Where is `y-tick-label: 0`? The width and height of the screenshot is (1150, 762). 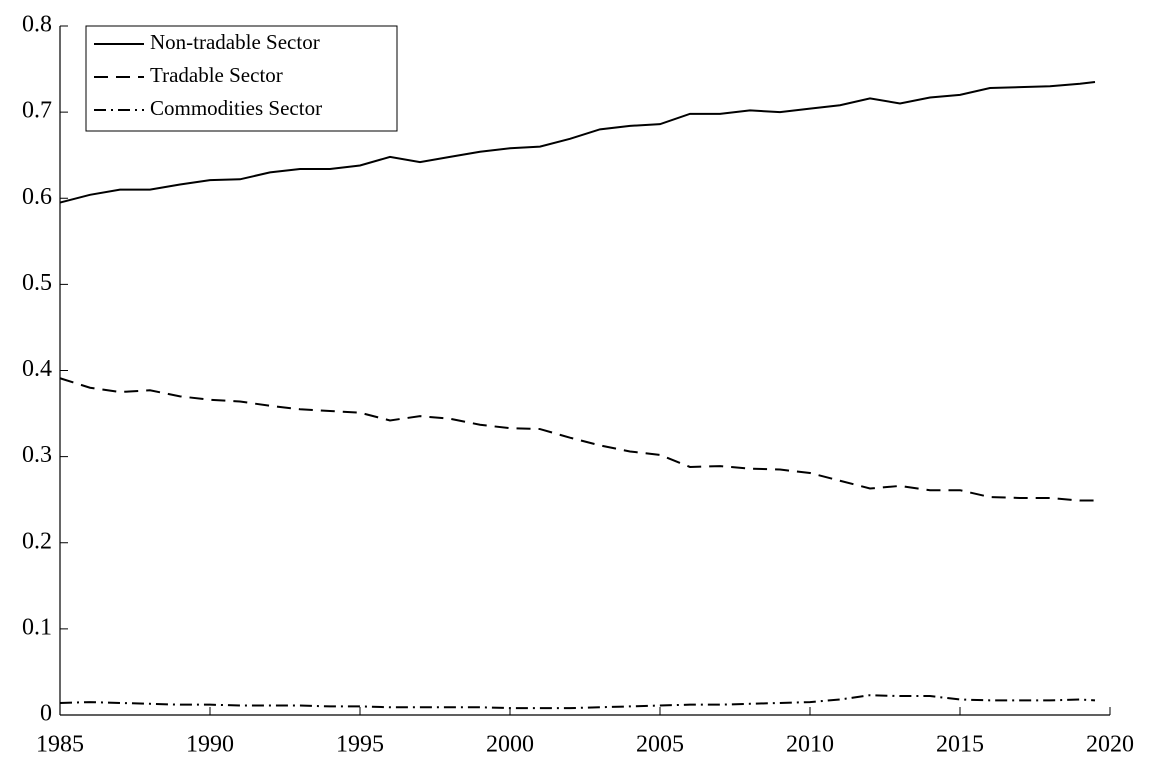
y-tick-label: 0 is located at coordinates (46, 714).